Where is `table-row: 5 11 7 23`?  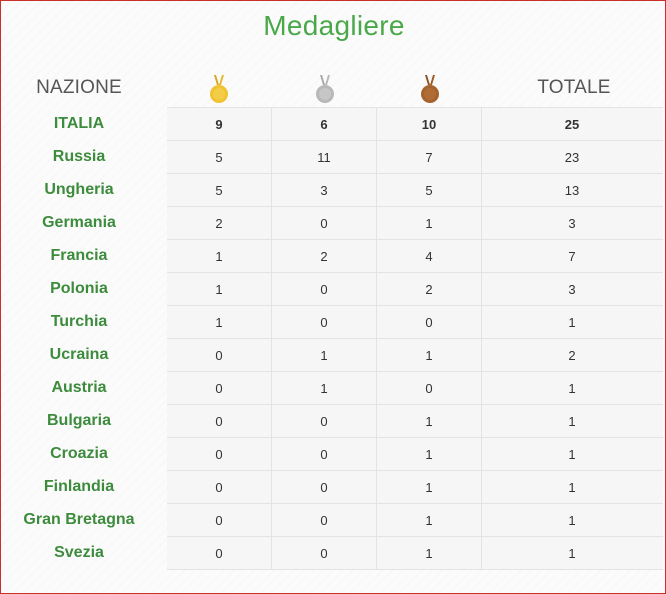 table-row: 5 11 7 23 is located at coordinates (415, 157).